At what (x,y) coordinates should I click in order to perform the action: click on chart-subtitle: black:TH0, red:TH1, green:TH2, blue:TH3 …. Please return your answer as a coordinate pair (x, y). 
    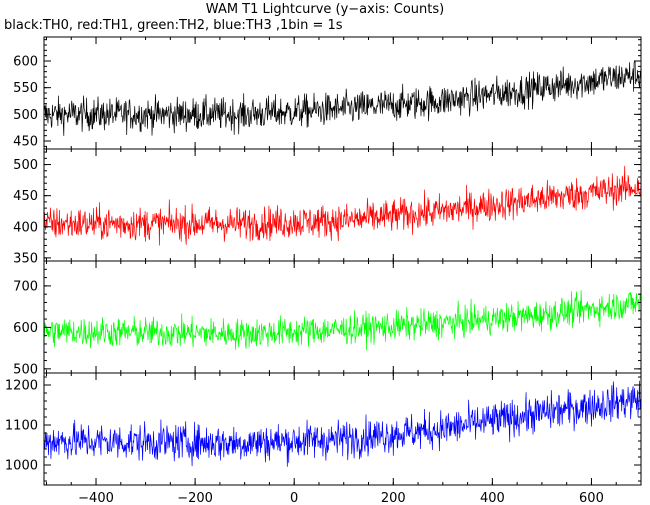
    Looking at the image, I should click on (173, 25).